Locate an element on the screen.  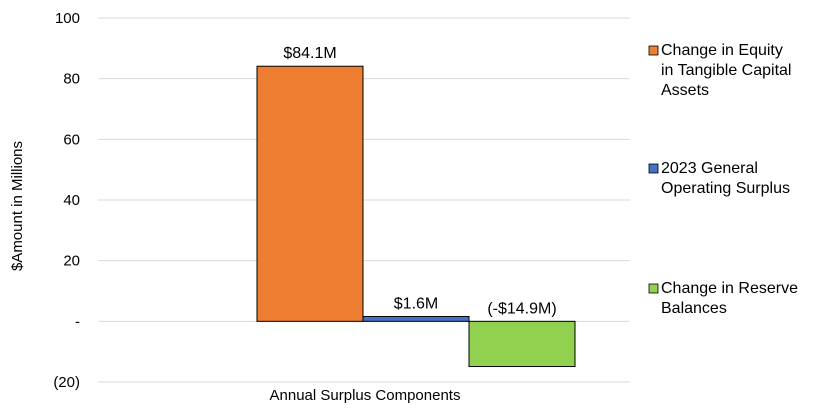
data-label: $84.1M is located at coordinates (309, 53).